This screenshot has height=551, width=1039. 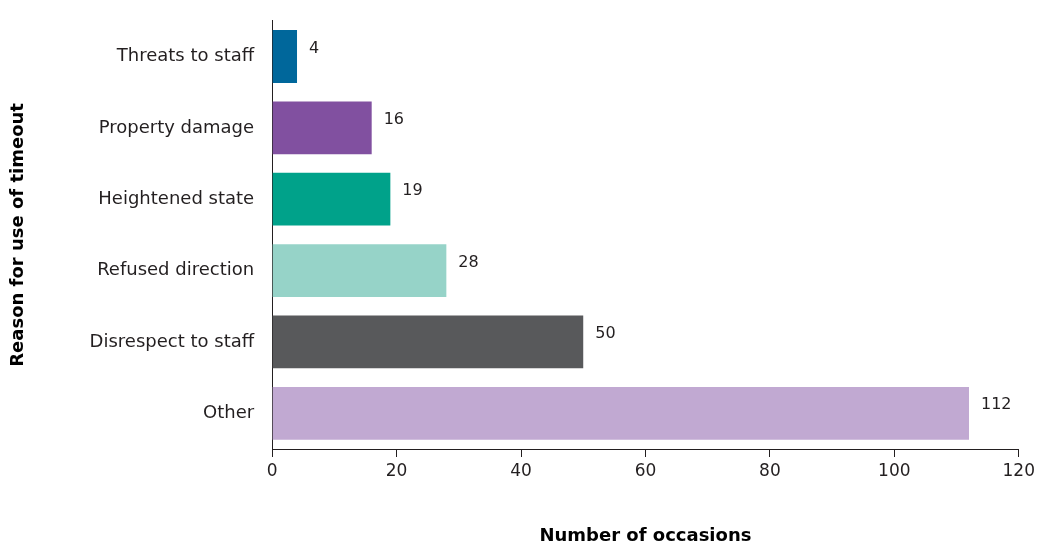 I want to click on y-tick-label: Disrespect to staff, so click(x=172, y=340).